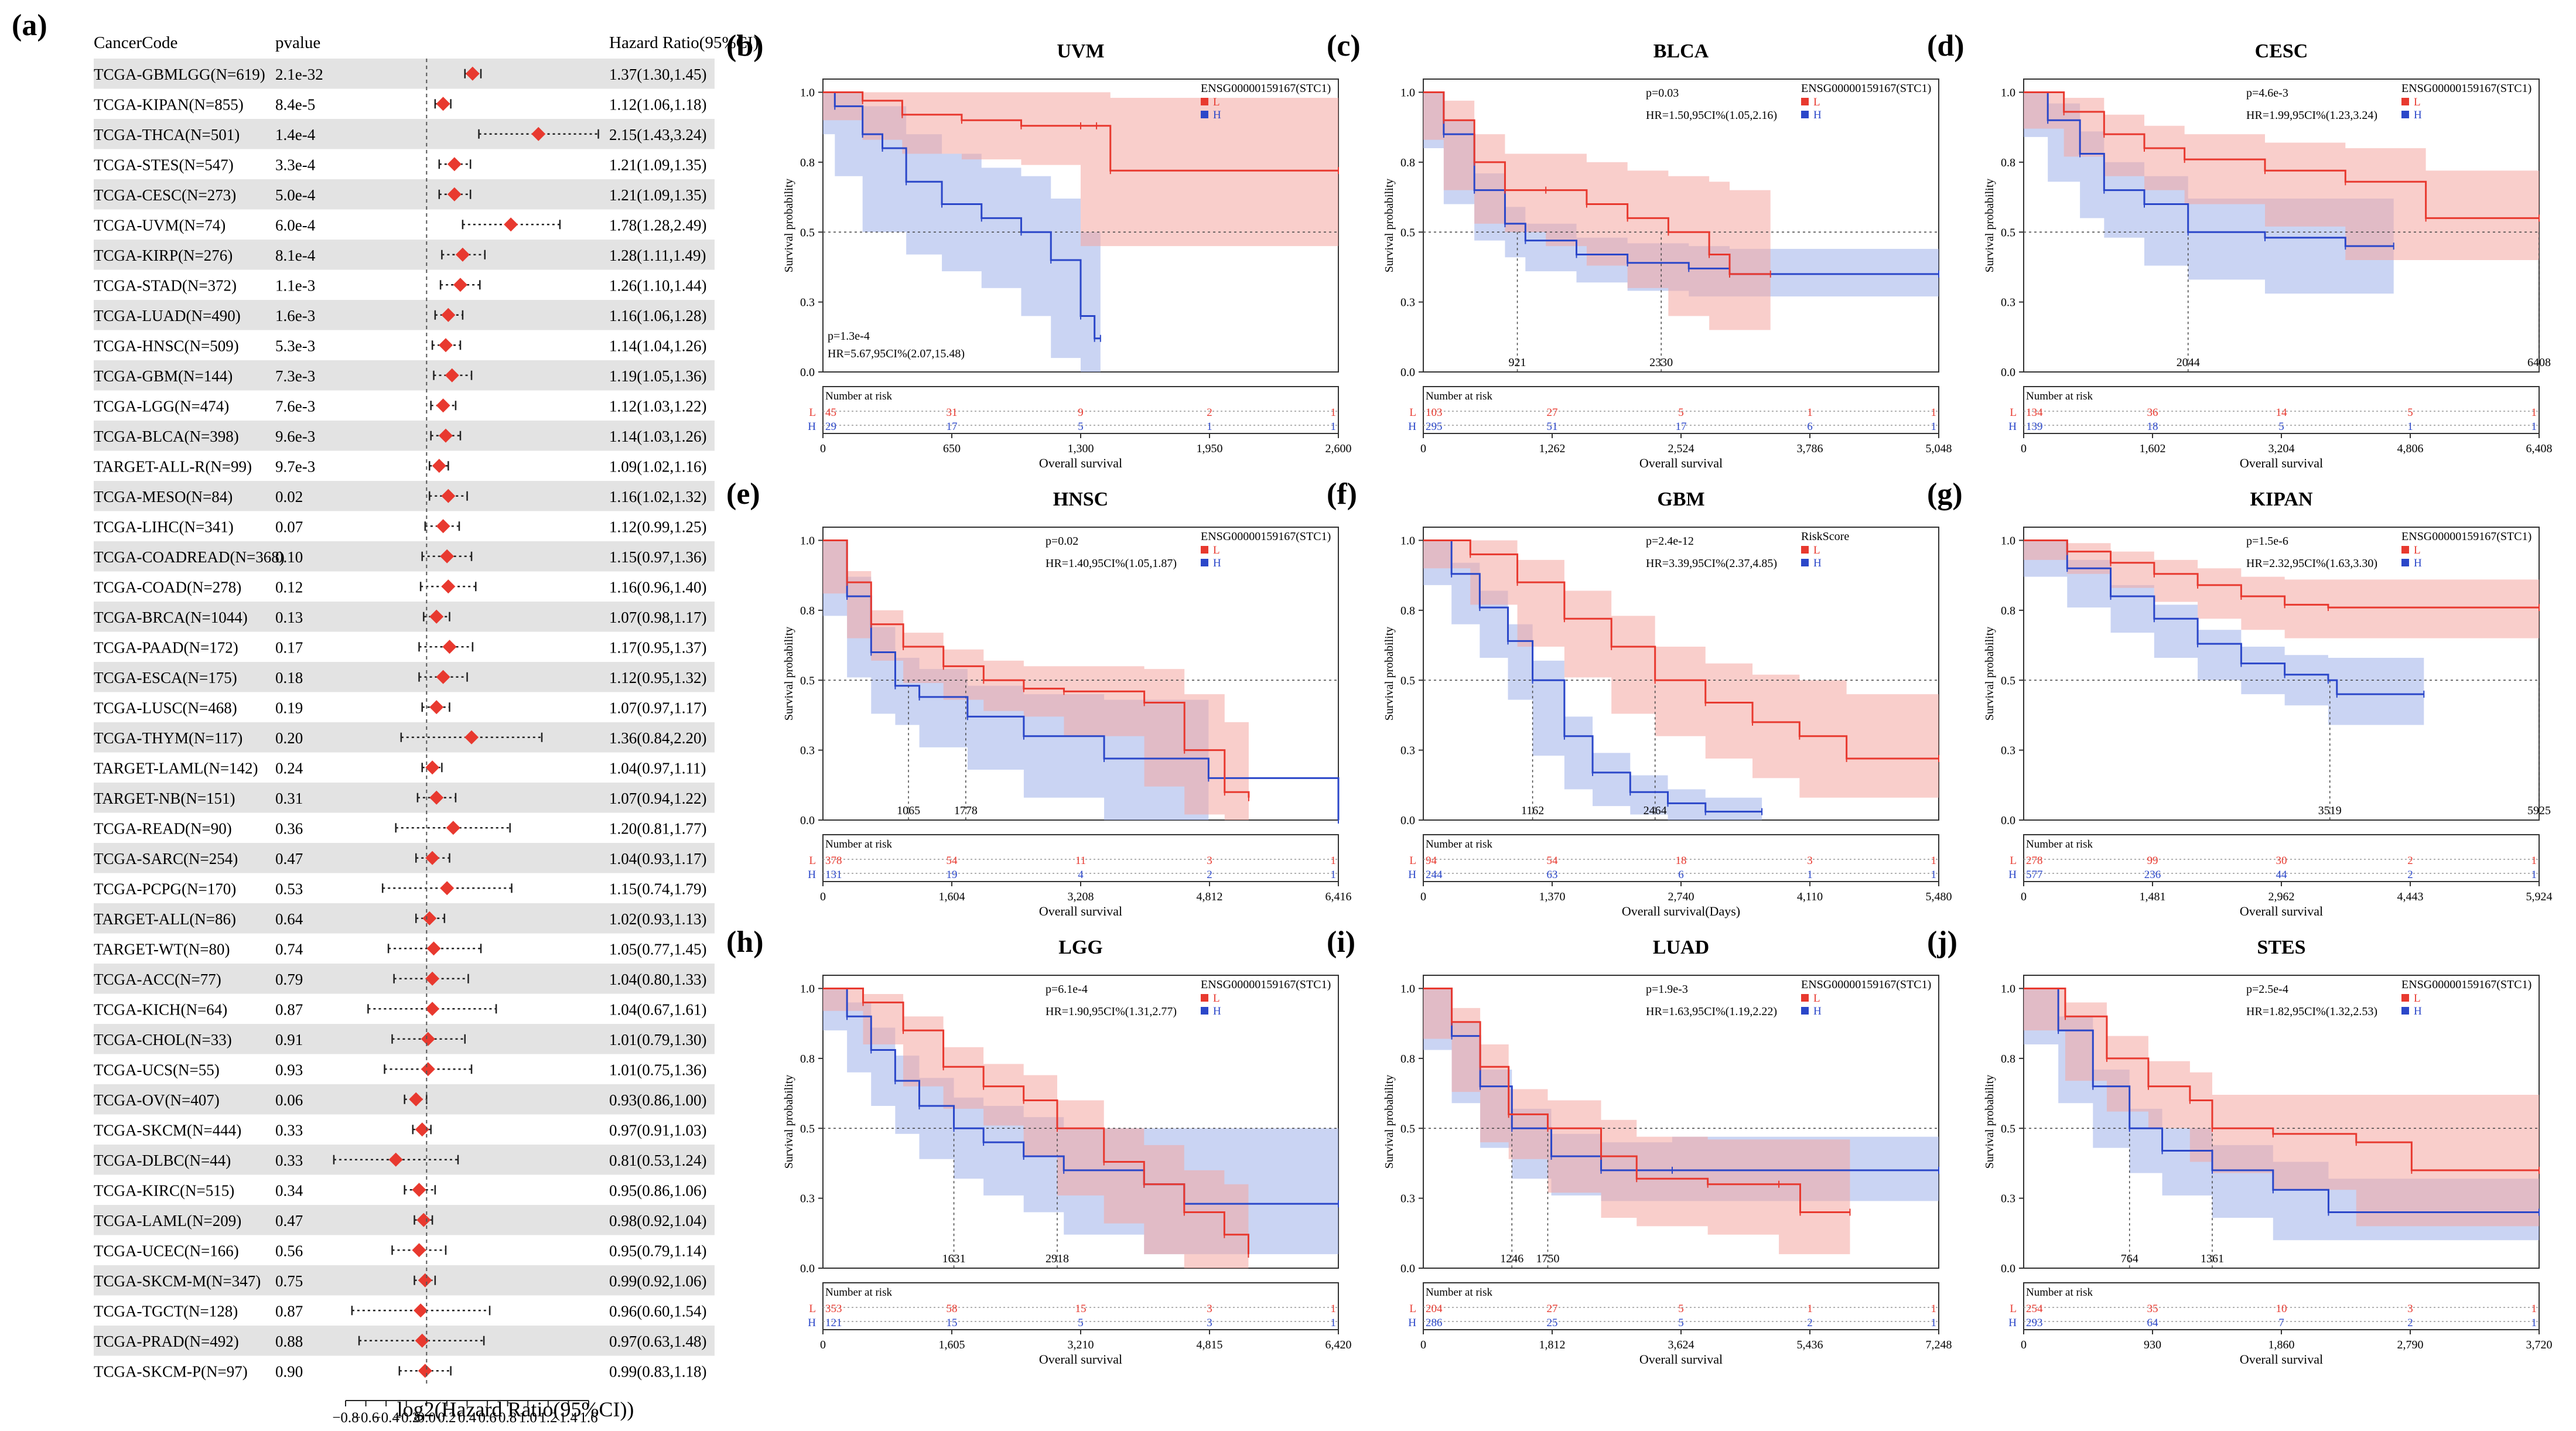  What do you see at coordinates (1210, 1344) in the screenshot?
I see `km-x-tick-label: 4,815` at bounding box center [1210, 1344].